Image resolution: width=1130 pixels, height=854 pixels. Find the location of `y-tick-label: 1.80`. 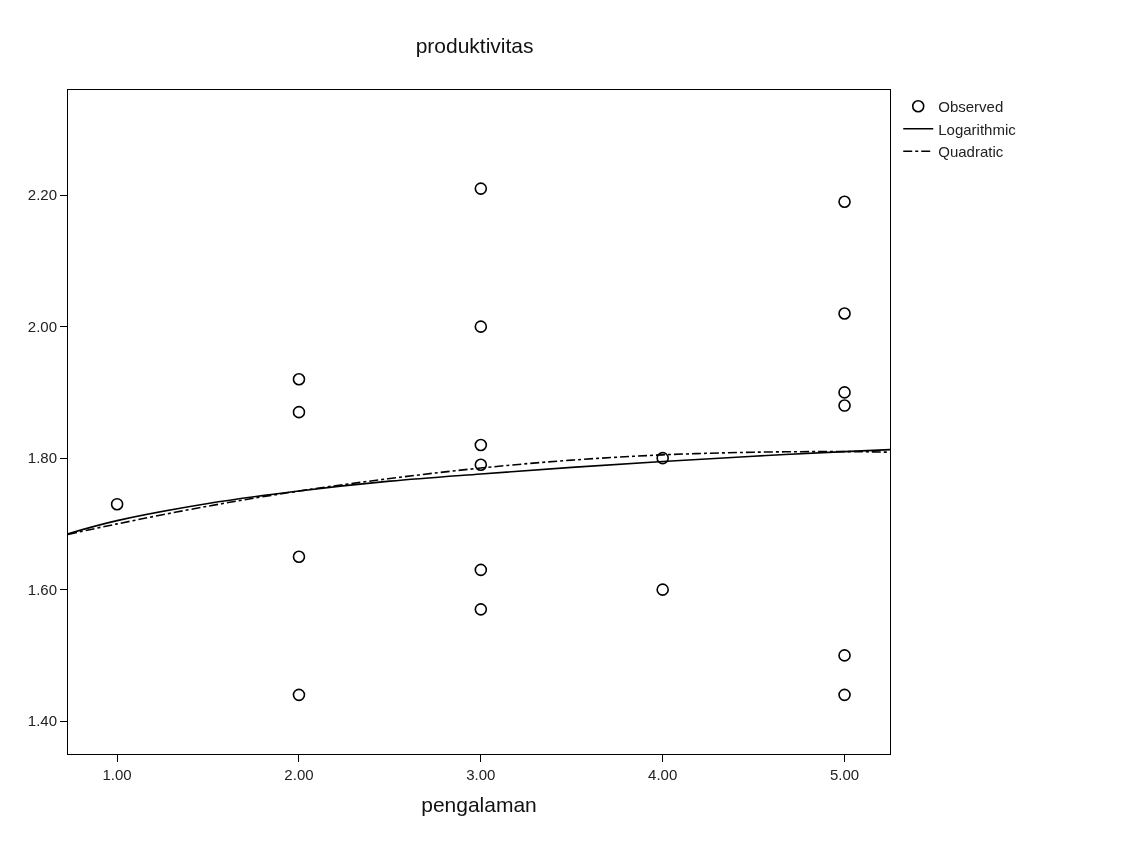

y-tick-label: 1.80 is located at coordinates (42, 458).